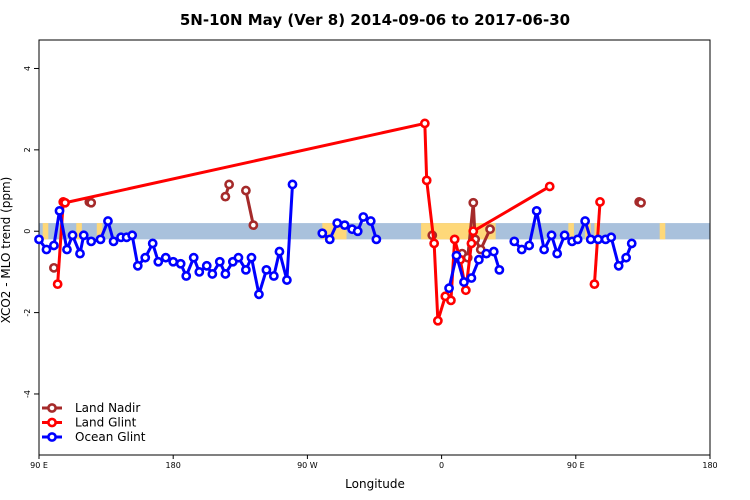 The width and height of the screenshot is (750, 500). I want to click on x-tick-label-0: 90 E, so click(39, 465).